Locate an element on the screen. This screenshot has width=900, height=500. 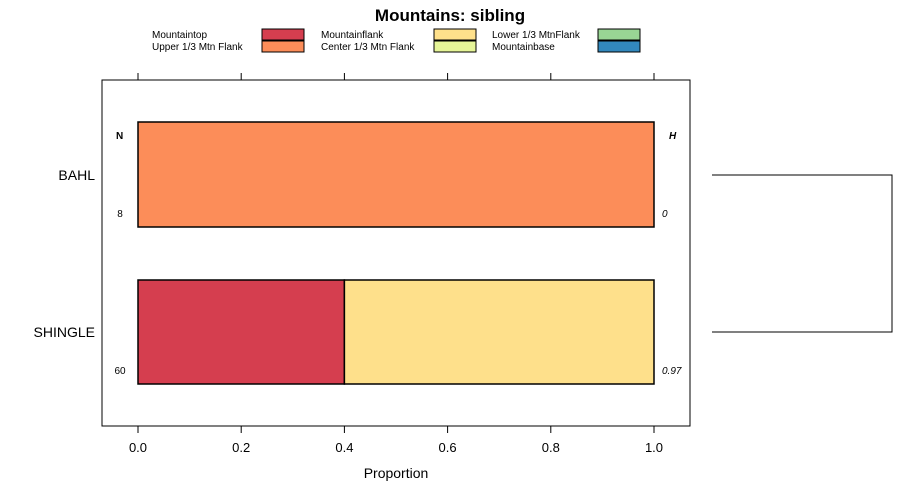
category-label-shingle: SHINGLE is located at coordinates (64, 332).